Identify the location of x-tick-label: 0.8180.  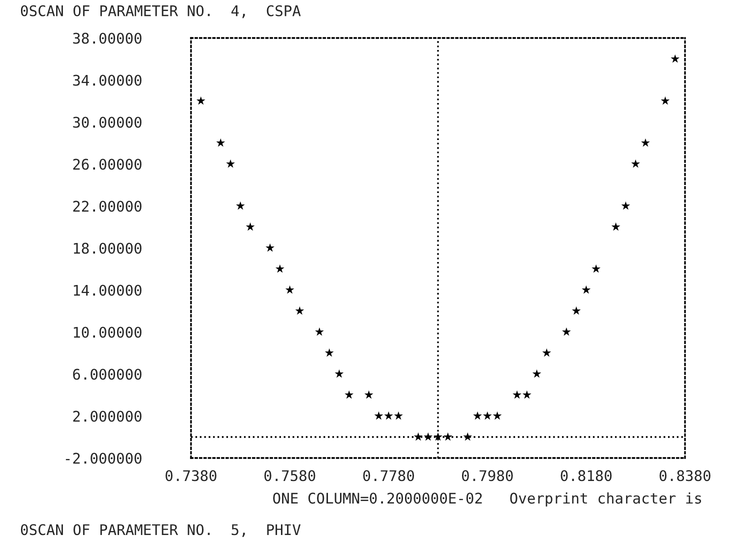
(586, 476).